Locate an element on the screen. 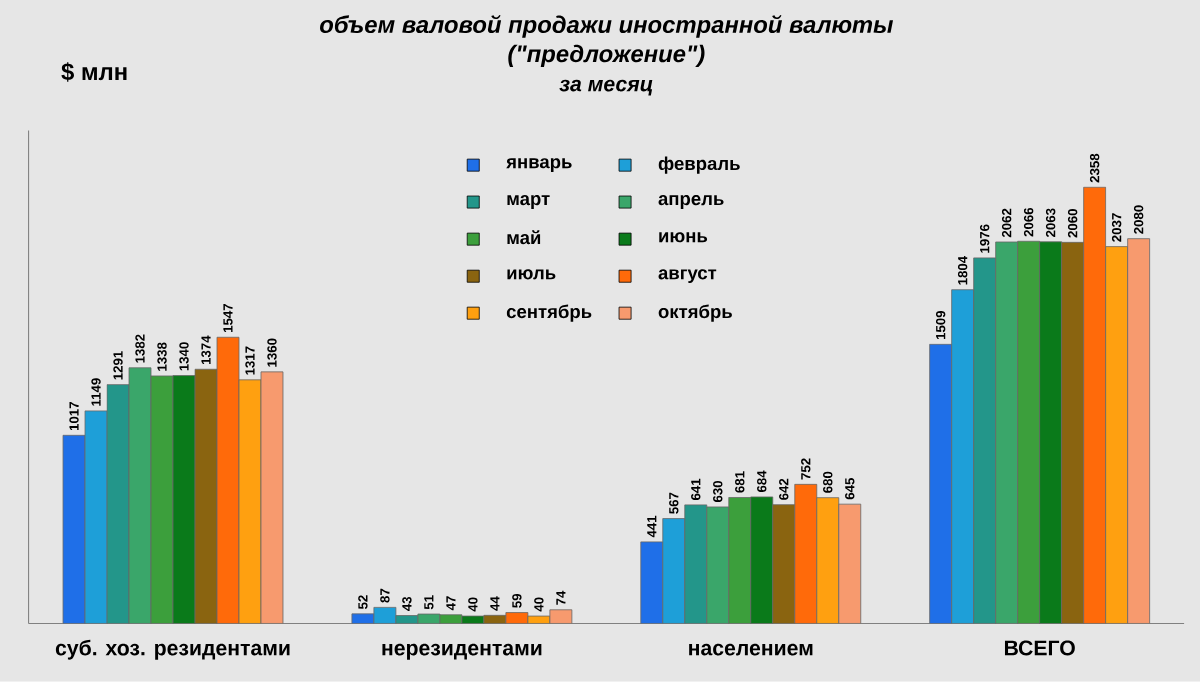 The image size is (1200, 682). legend-label: январь is located at coordinates (539, 165).